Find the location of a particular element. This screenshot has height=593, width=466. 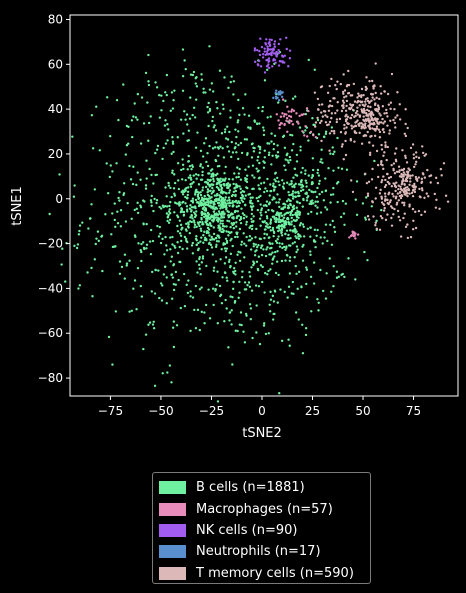

x-axis-ticks: −75 −50 −25 0 25 50 75 is located at coordinates (259, 407).